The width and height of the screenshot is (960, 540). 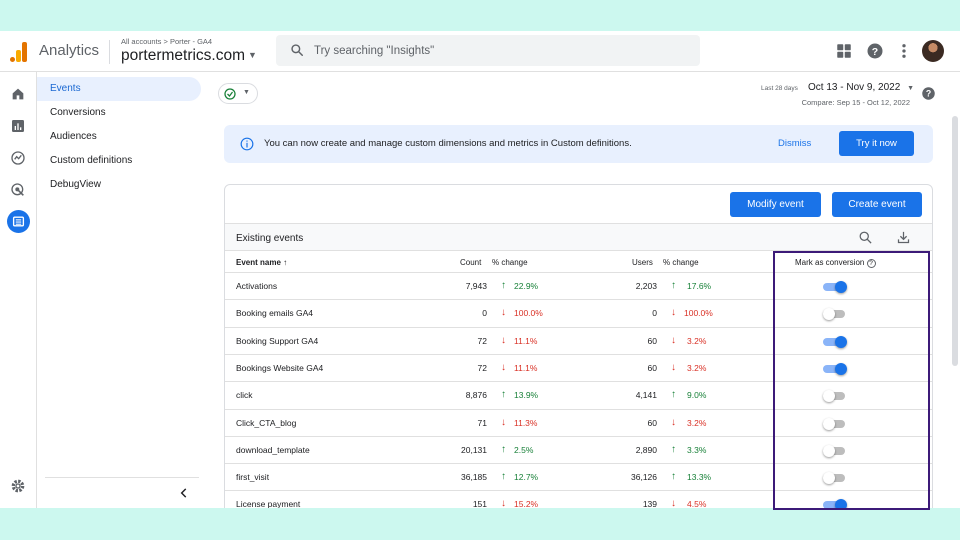 I want to click on event-count: 20,131, so click(x=474, y=449).